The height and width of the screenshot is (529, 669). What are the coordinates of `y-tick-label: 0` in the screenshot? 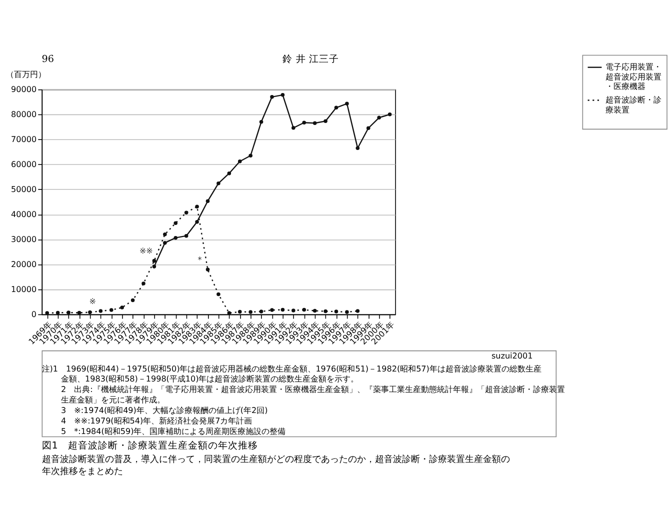 It's located at (34, 315).